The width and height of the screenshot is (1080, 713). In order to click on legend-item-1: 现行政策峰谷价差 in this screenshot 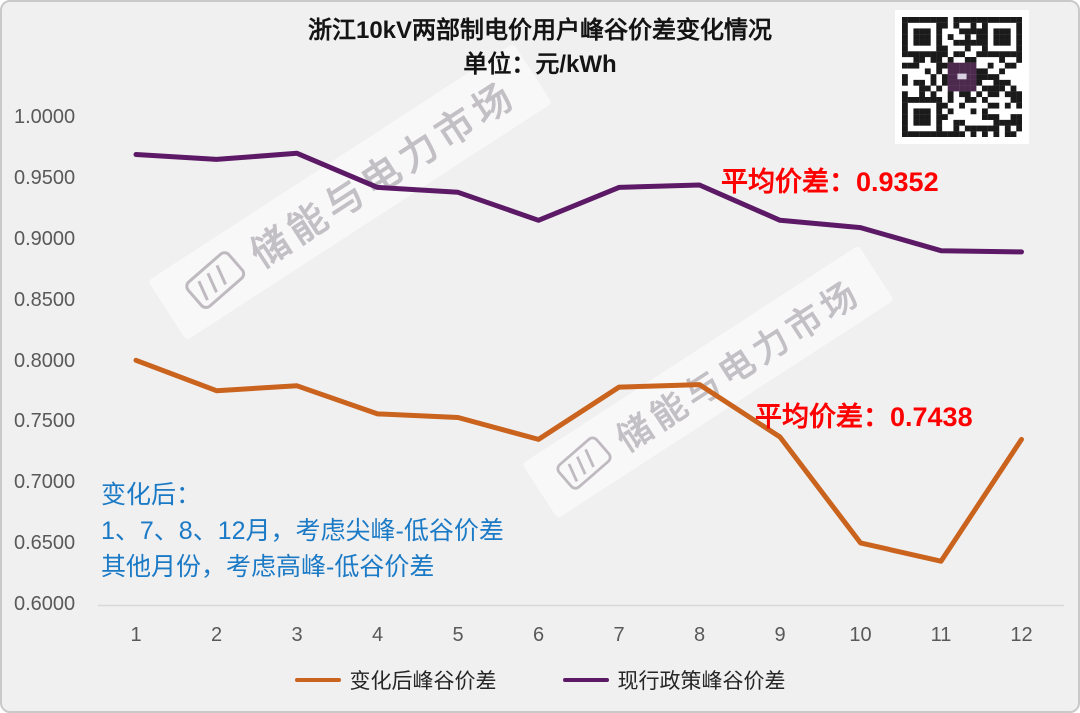, I will do `click(674, 680)`.